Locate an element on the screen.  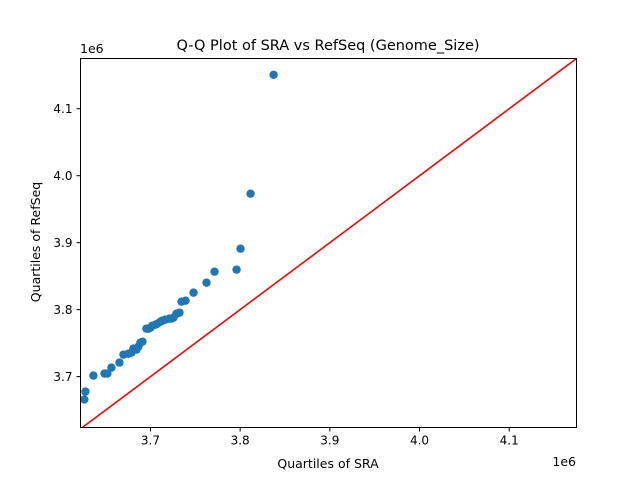
y-tick-label: 3.7 is located at coordinates (62, 377).